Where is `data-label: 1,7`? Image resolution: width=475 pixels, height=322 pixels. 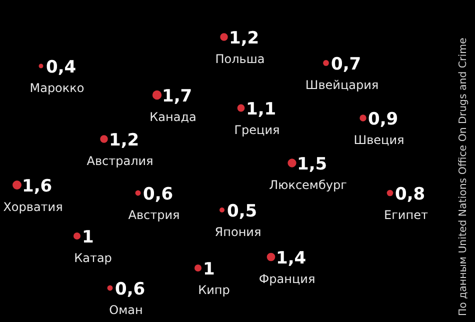
data-label: 1,7 is located at coordinates (177, 96).